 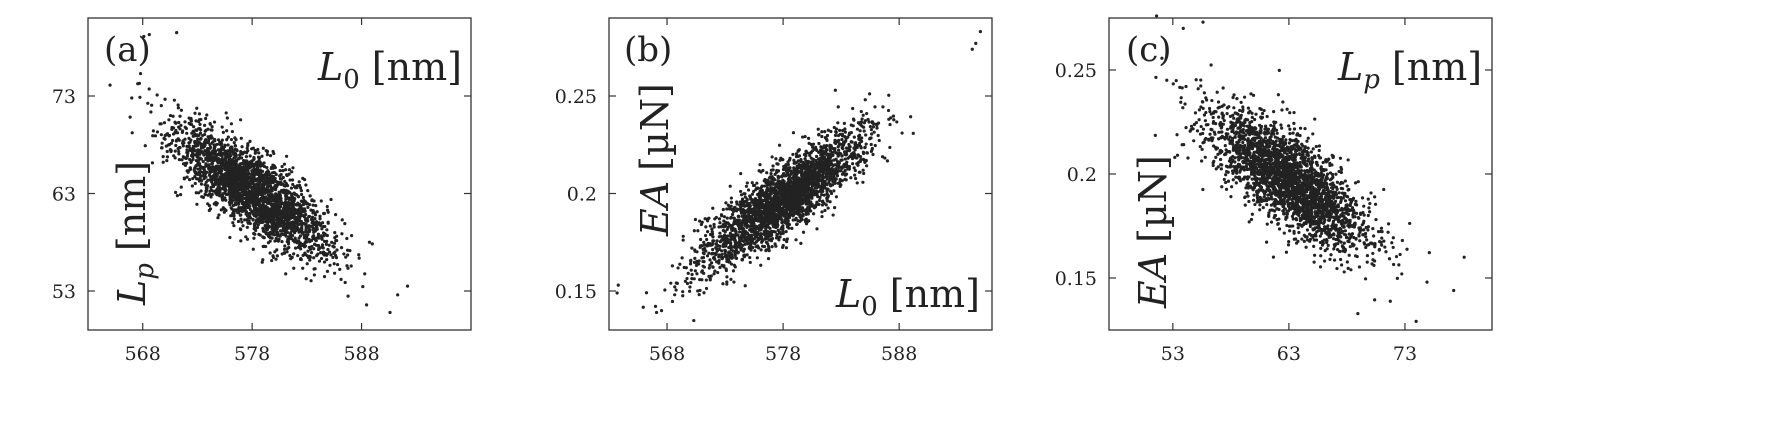 I want to click on scatter-points-a, so click(x=259, y=173).